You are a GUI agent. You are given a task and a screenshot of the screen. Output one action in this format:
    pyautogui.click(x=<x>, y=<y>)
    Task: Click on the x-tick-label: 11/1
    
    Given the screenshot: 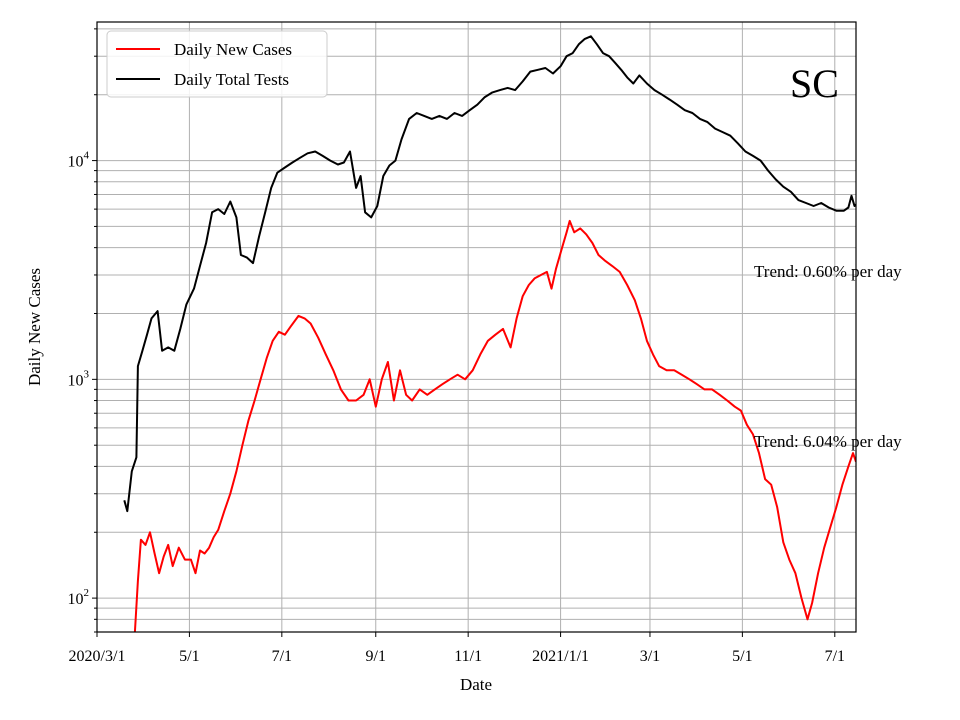 What is the action you would take?
    pyautogui.click(x=468, y=656)
    